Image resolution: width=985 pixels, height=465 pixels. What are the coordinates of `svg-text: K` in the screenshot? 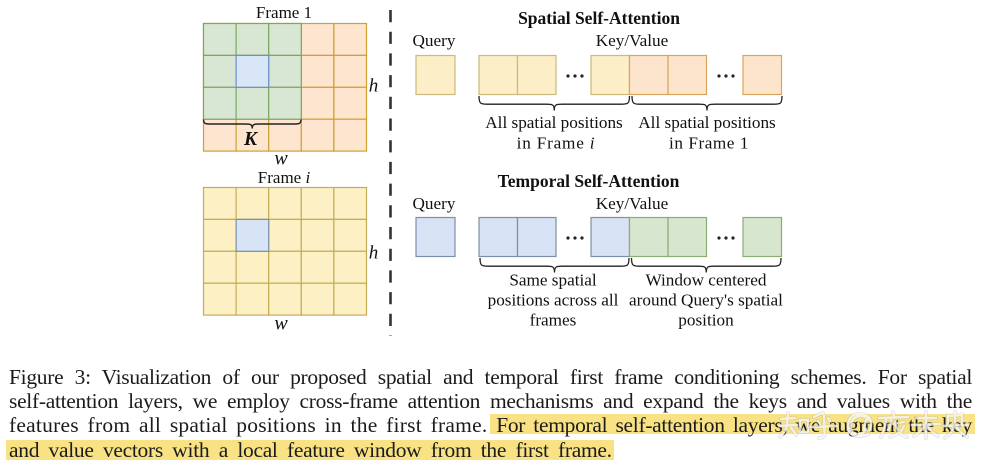 It's located at (251, 139).